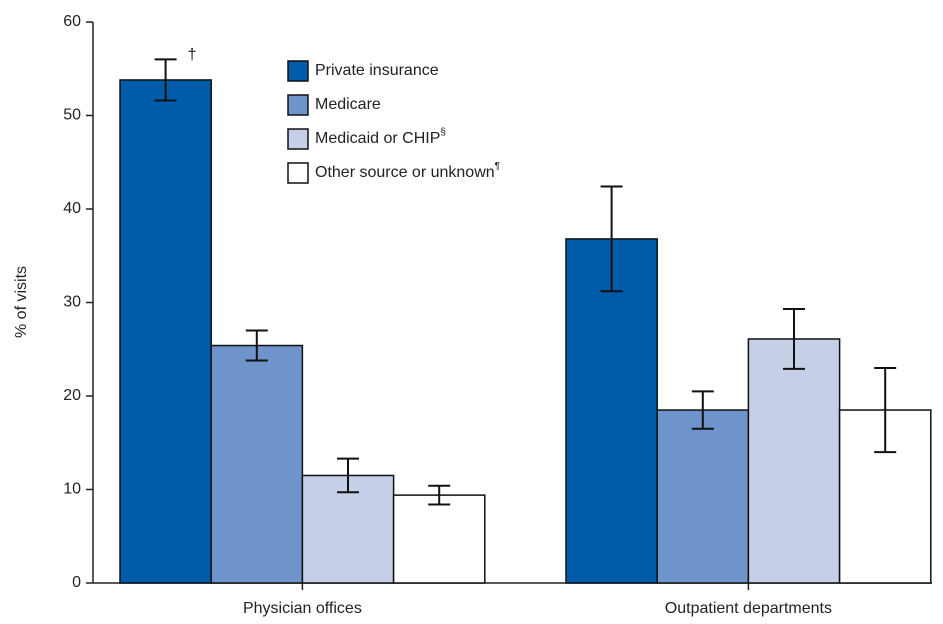 This screenshot has width=943, height=624. I want to click on y-tick-label: 20, so click(72, 395).